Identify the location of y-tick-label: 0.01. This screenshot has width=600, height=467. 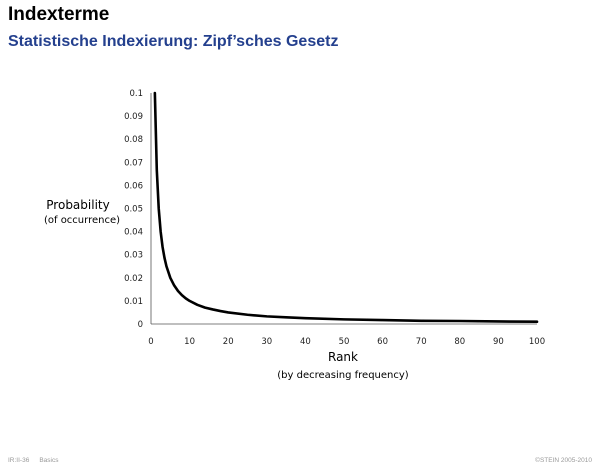
(133, 302).